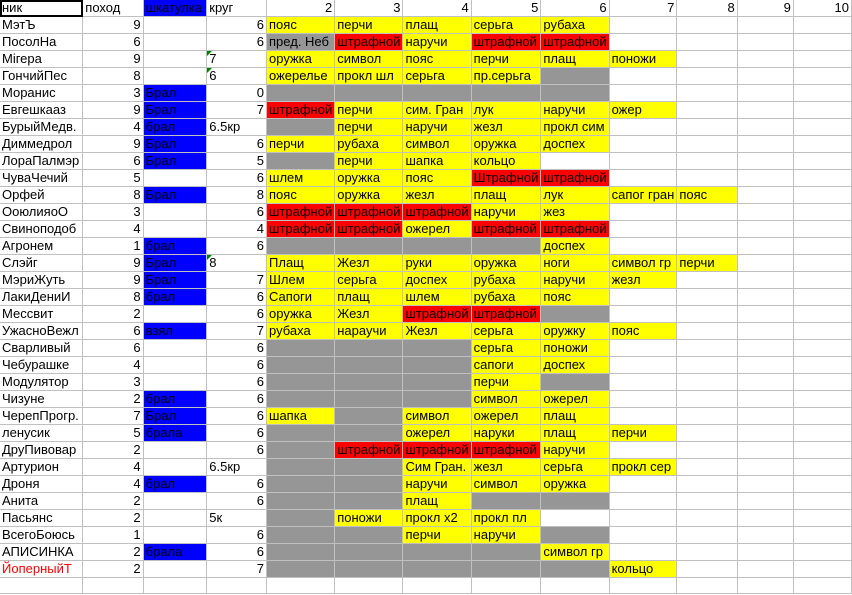 The image size is (852, 595). Describe the element at coordinates (301, 42) in the screenshot. I see `item-cell: пред. Неб` at that location.